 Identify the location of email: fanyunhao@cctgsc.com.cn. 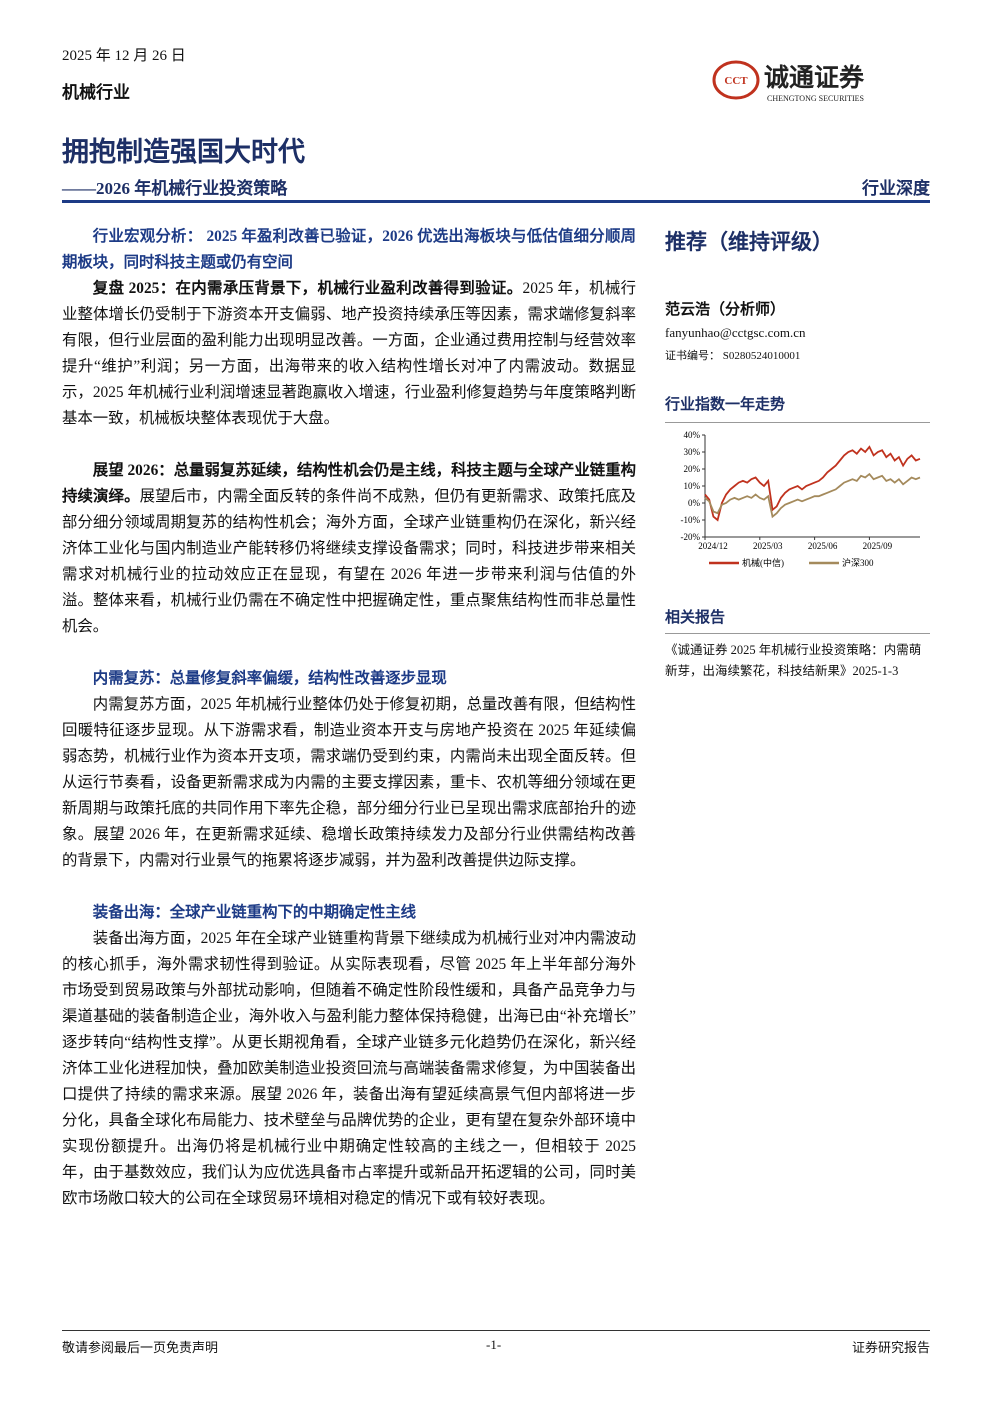
(735, 332).